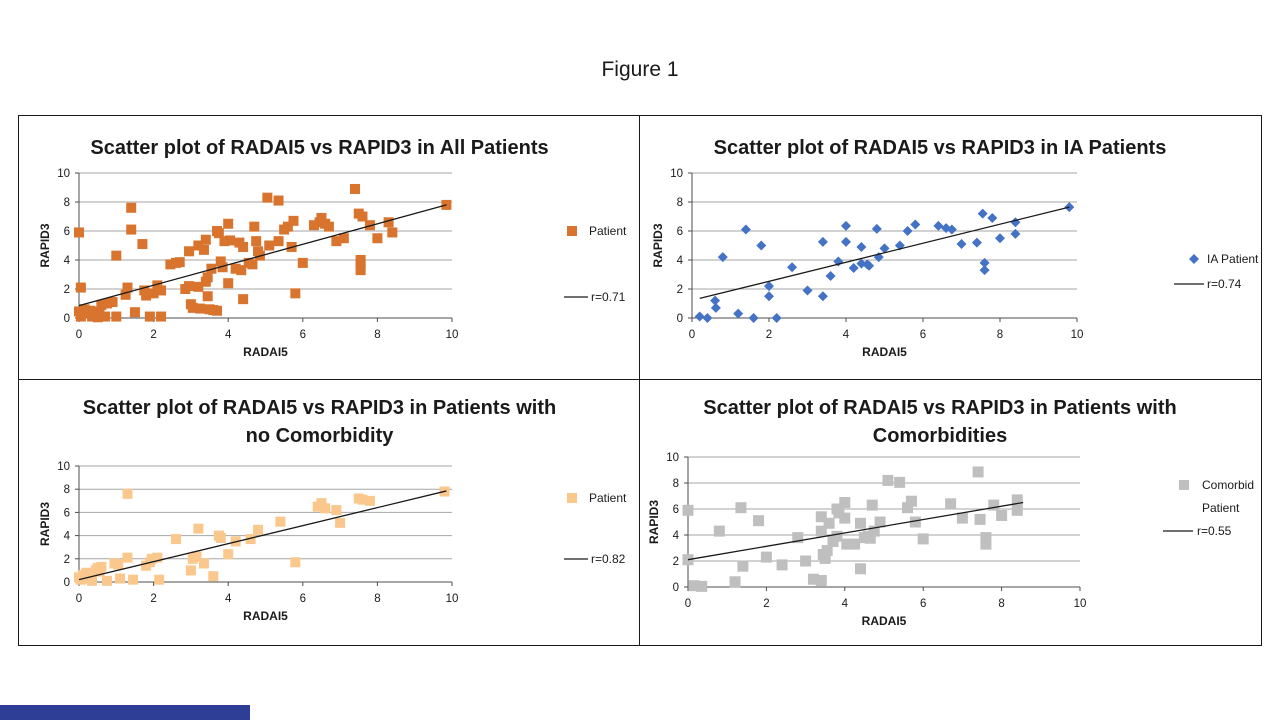 The height and width of the screenshot is (720, 1280). What do you see at coordinates (676, 536) in the screenshot?
I see `y-tick-label: 4` at bounding box center [676, 536].